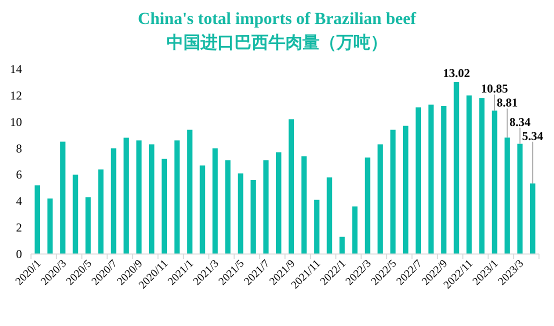 This screenshot has height=326, width=554. I want to click on chart-title: China's total imports of Brazilian beef, so click(277, 18).